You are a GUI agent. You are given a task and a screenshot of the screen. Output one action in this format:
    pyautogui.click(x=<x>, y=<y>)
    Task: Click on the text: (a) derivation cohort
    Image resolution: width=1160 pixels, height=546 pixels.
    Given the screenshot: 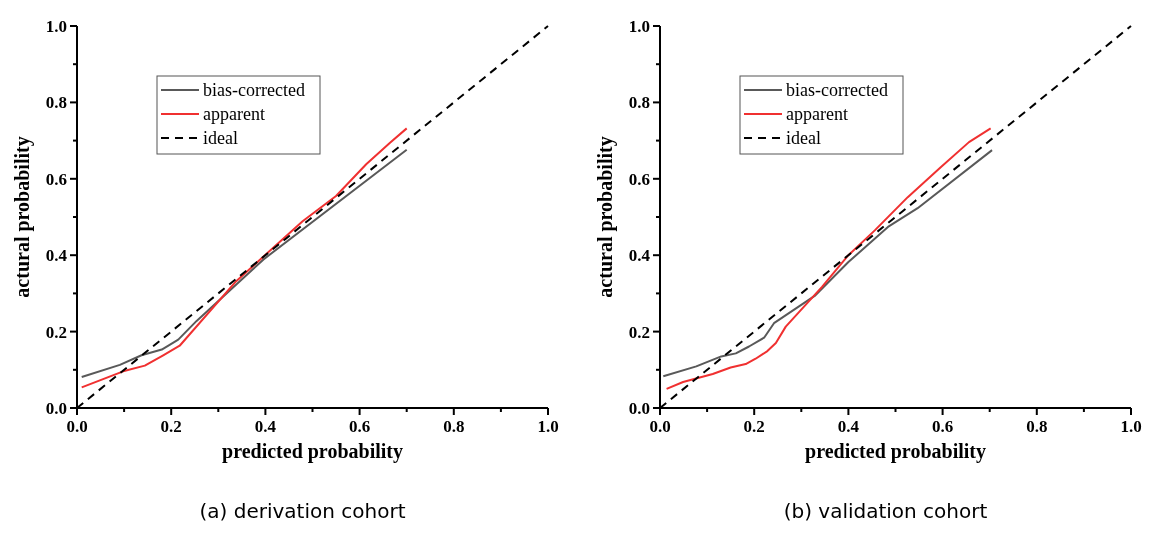 What is the action you would take?
    pyautogui.click(x=302, y=511)
    